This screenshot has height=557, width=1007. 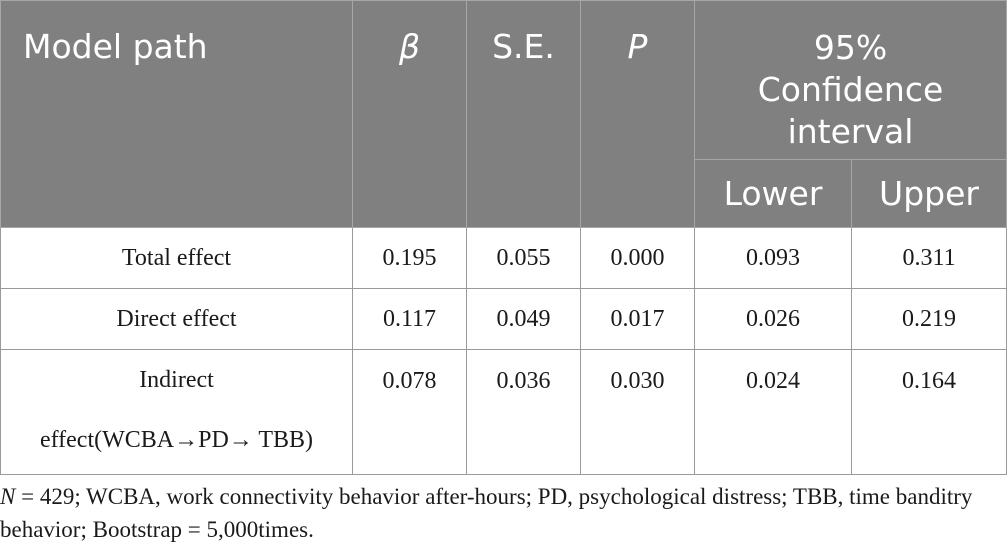 I want to click on header-upper: Upper, so click(x=928, y=193).